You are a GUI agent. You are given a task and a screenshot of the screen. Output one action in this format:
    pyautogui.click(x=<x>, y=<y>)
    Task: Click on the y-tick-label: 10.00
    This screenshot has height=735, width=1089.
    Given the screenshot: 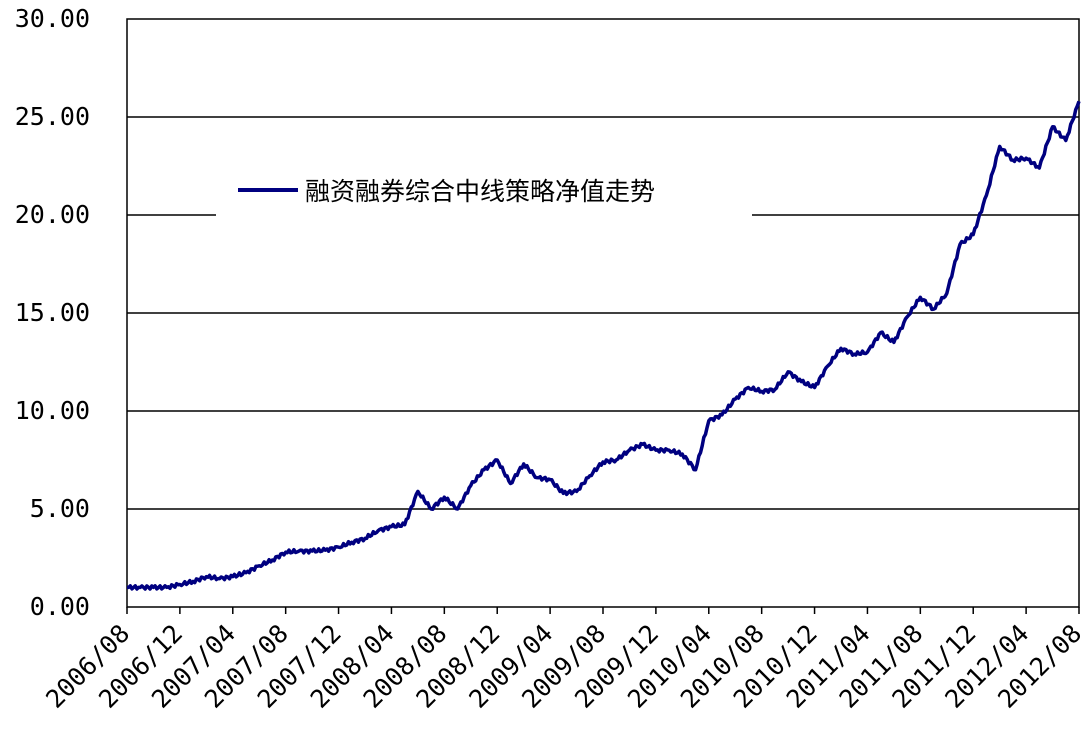 What is the action you would take?
    pyautogui.click(x=52, y=410)
    